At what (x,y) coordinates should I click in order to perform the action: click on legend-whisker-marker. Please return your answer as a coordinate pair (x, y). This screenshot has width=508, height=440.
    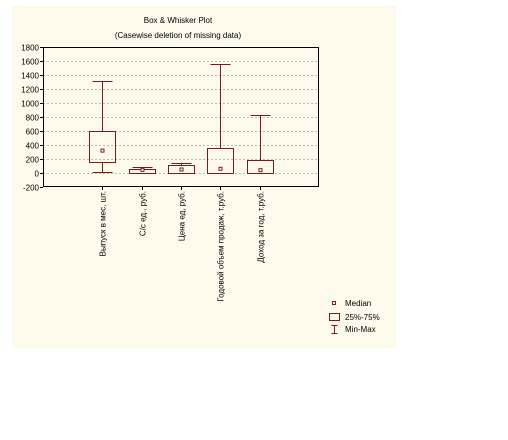
    Looking at the image, I should click on (334, 329).